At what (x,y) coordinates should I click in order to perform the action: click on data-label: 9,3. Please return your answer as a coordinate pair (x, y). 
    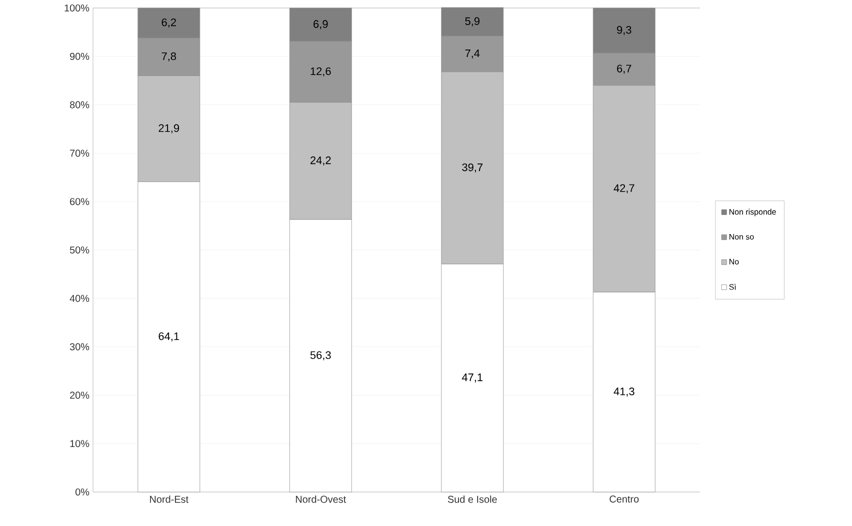
    Looking at the image, I should click on (624, 31).